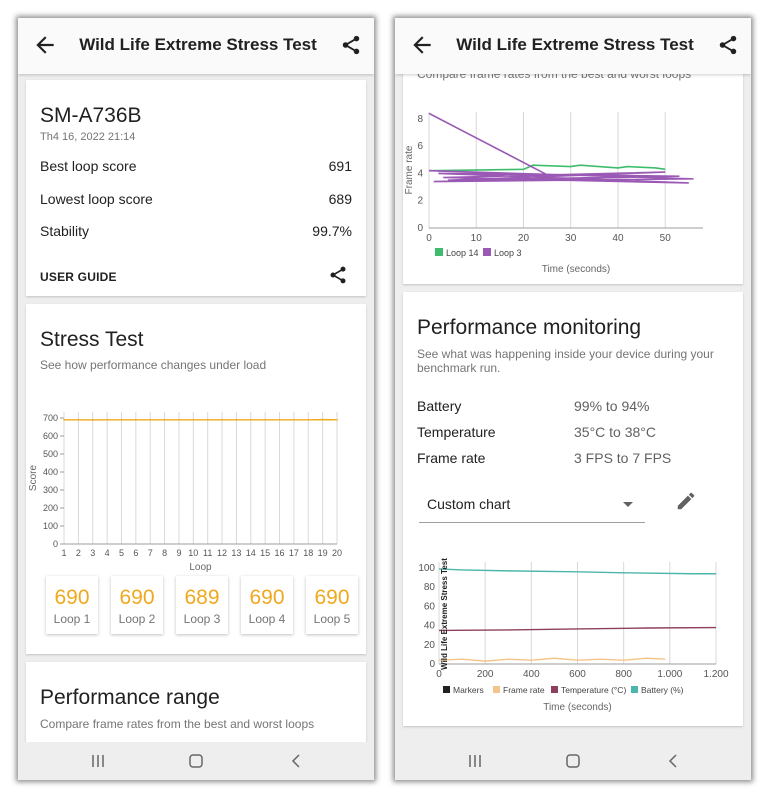 The height and width of the screenshot is (800, 769). Describe the element at coordinates (420, 173) in the screenshot. I see `y-tick-label: 4` at that location.